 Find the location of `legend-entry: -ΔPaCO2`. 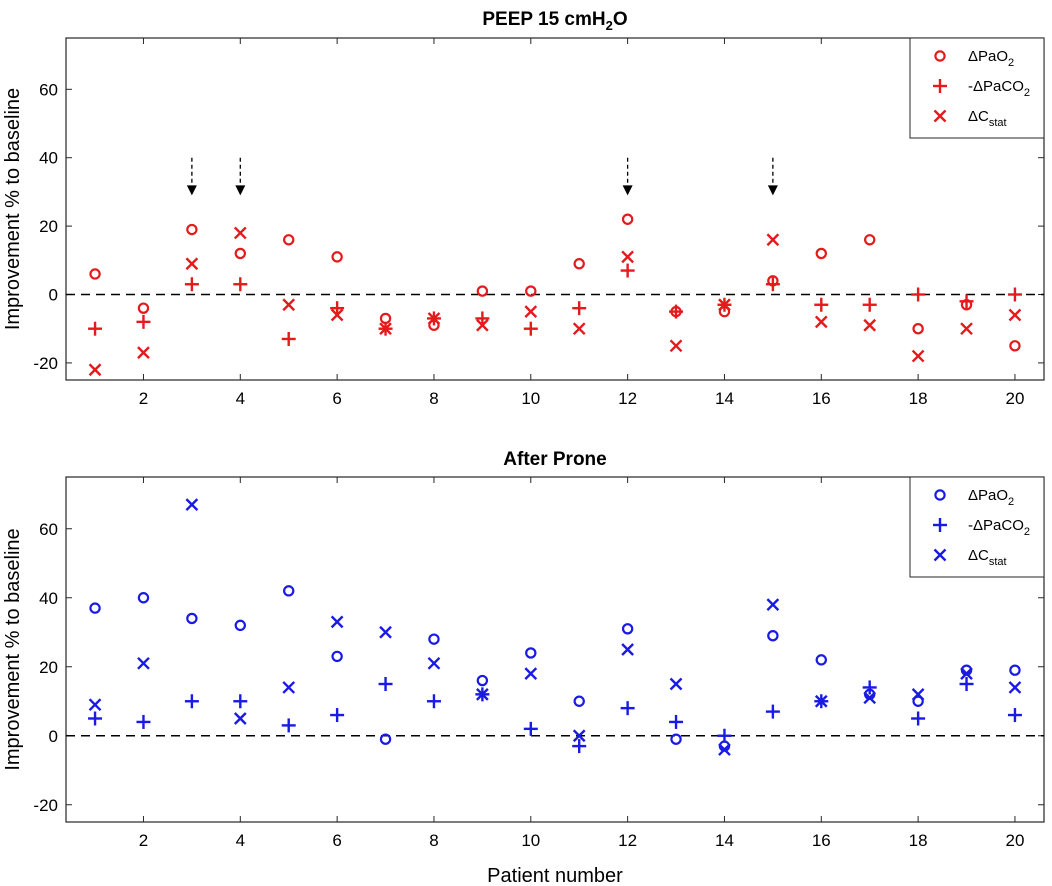

legend-entry: -ΔPaCO2 is located at coordinates (999, 527).